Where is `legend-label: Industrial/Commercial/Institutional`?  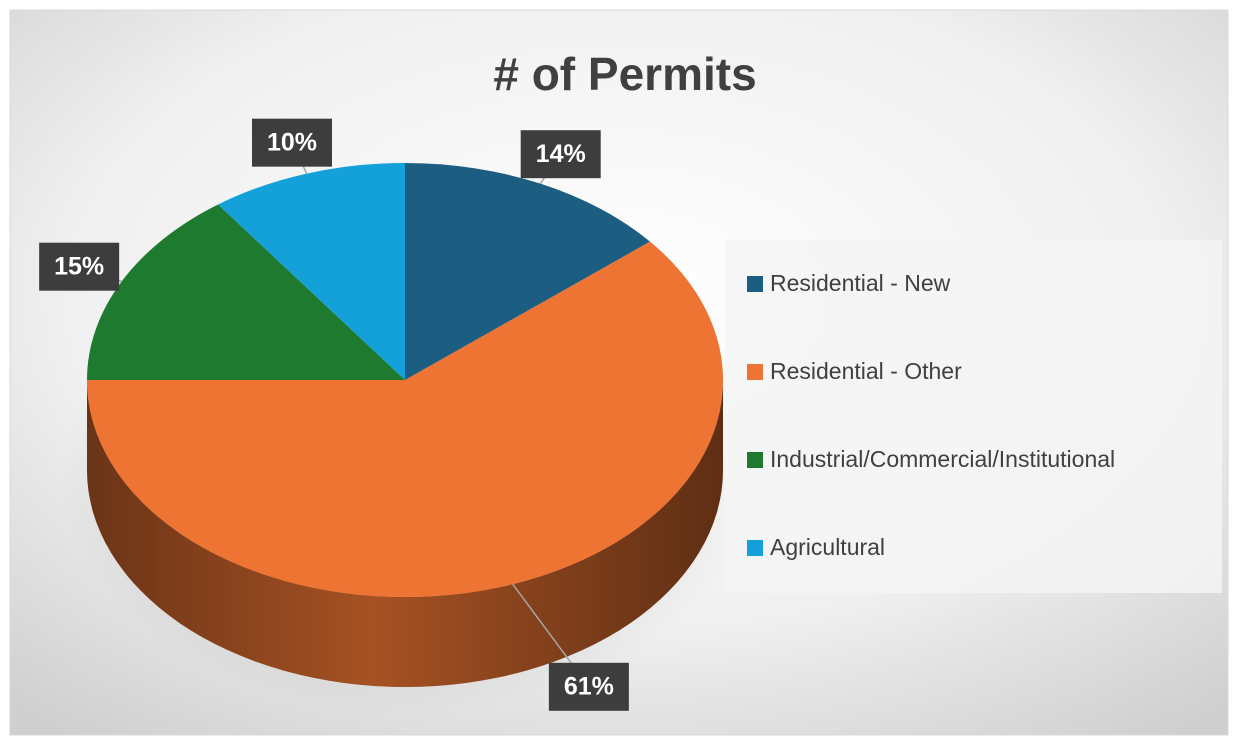
legend-label: Industrial/Commercial/Institutional is located at coordinates (942, 459).